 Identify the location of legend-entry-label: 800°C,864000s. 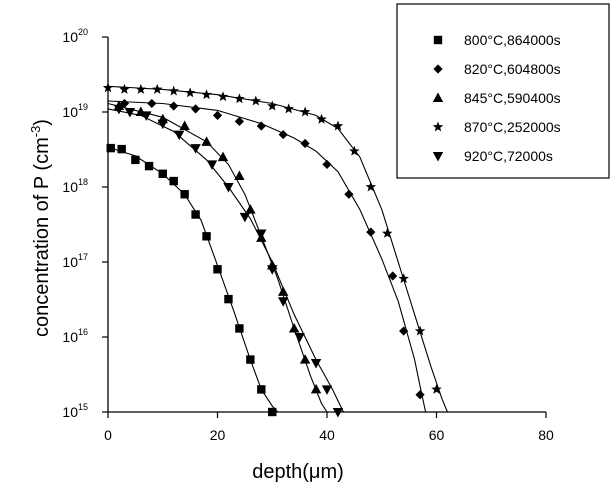
(512, 40).